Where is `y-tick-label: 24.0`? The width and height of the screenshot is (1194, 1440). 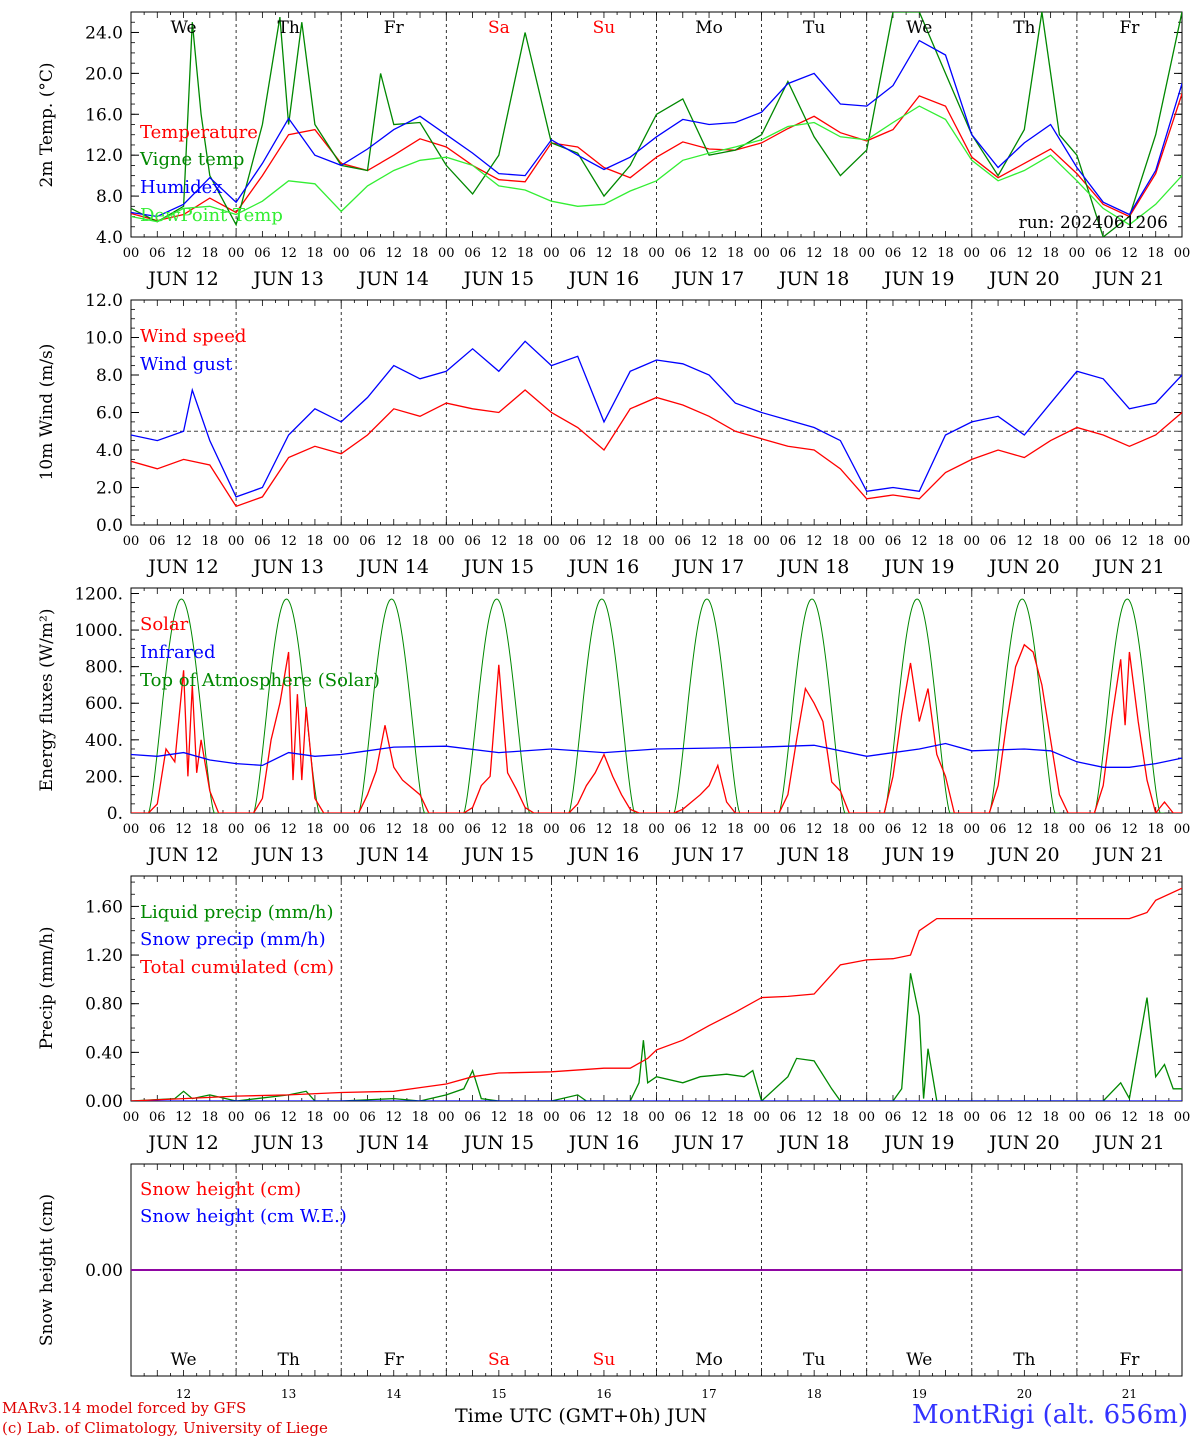 y-tick-label: 24.0 is located at coordinates (104, 33).